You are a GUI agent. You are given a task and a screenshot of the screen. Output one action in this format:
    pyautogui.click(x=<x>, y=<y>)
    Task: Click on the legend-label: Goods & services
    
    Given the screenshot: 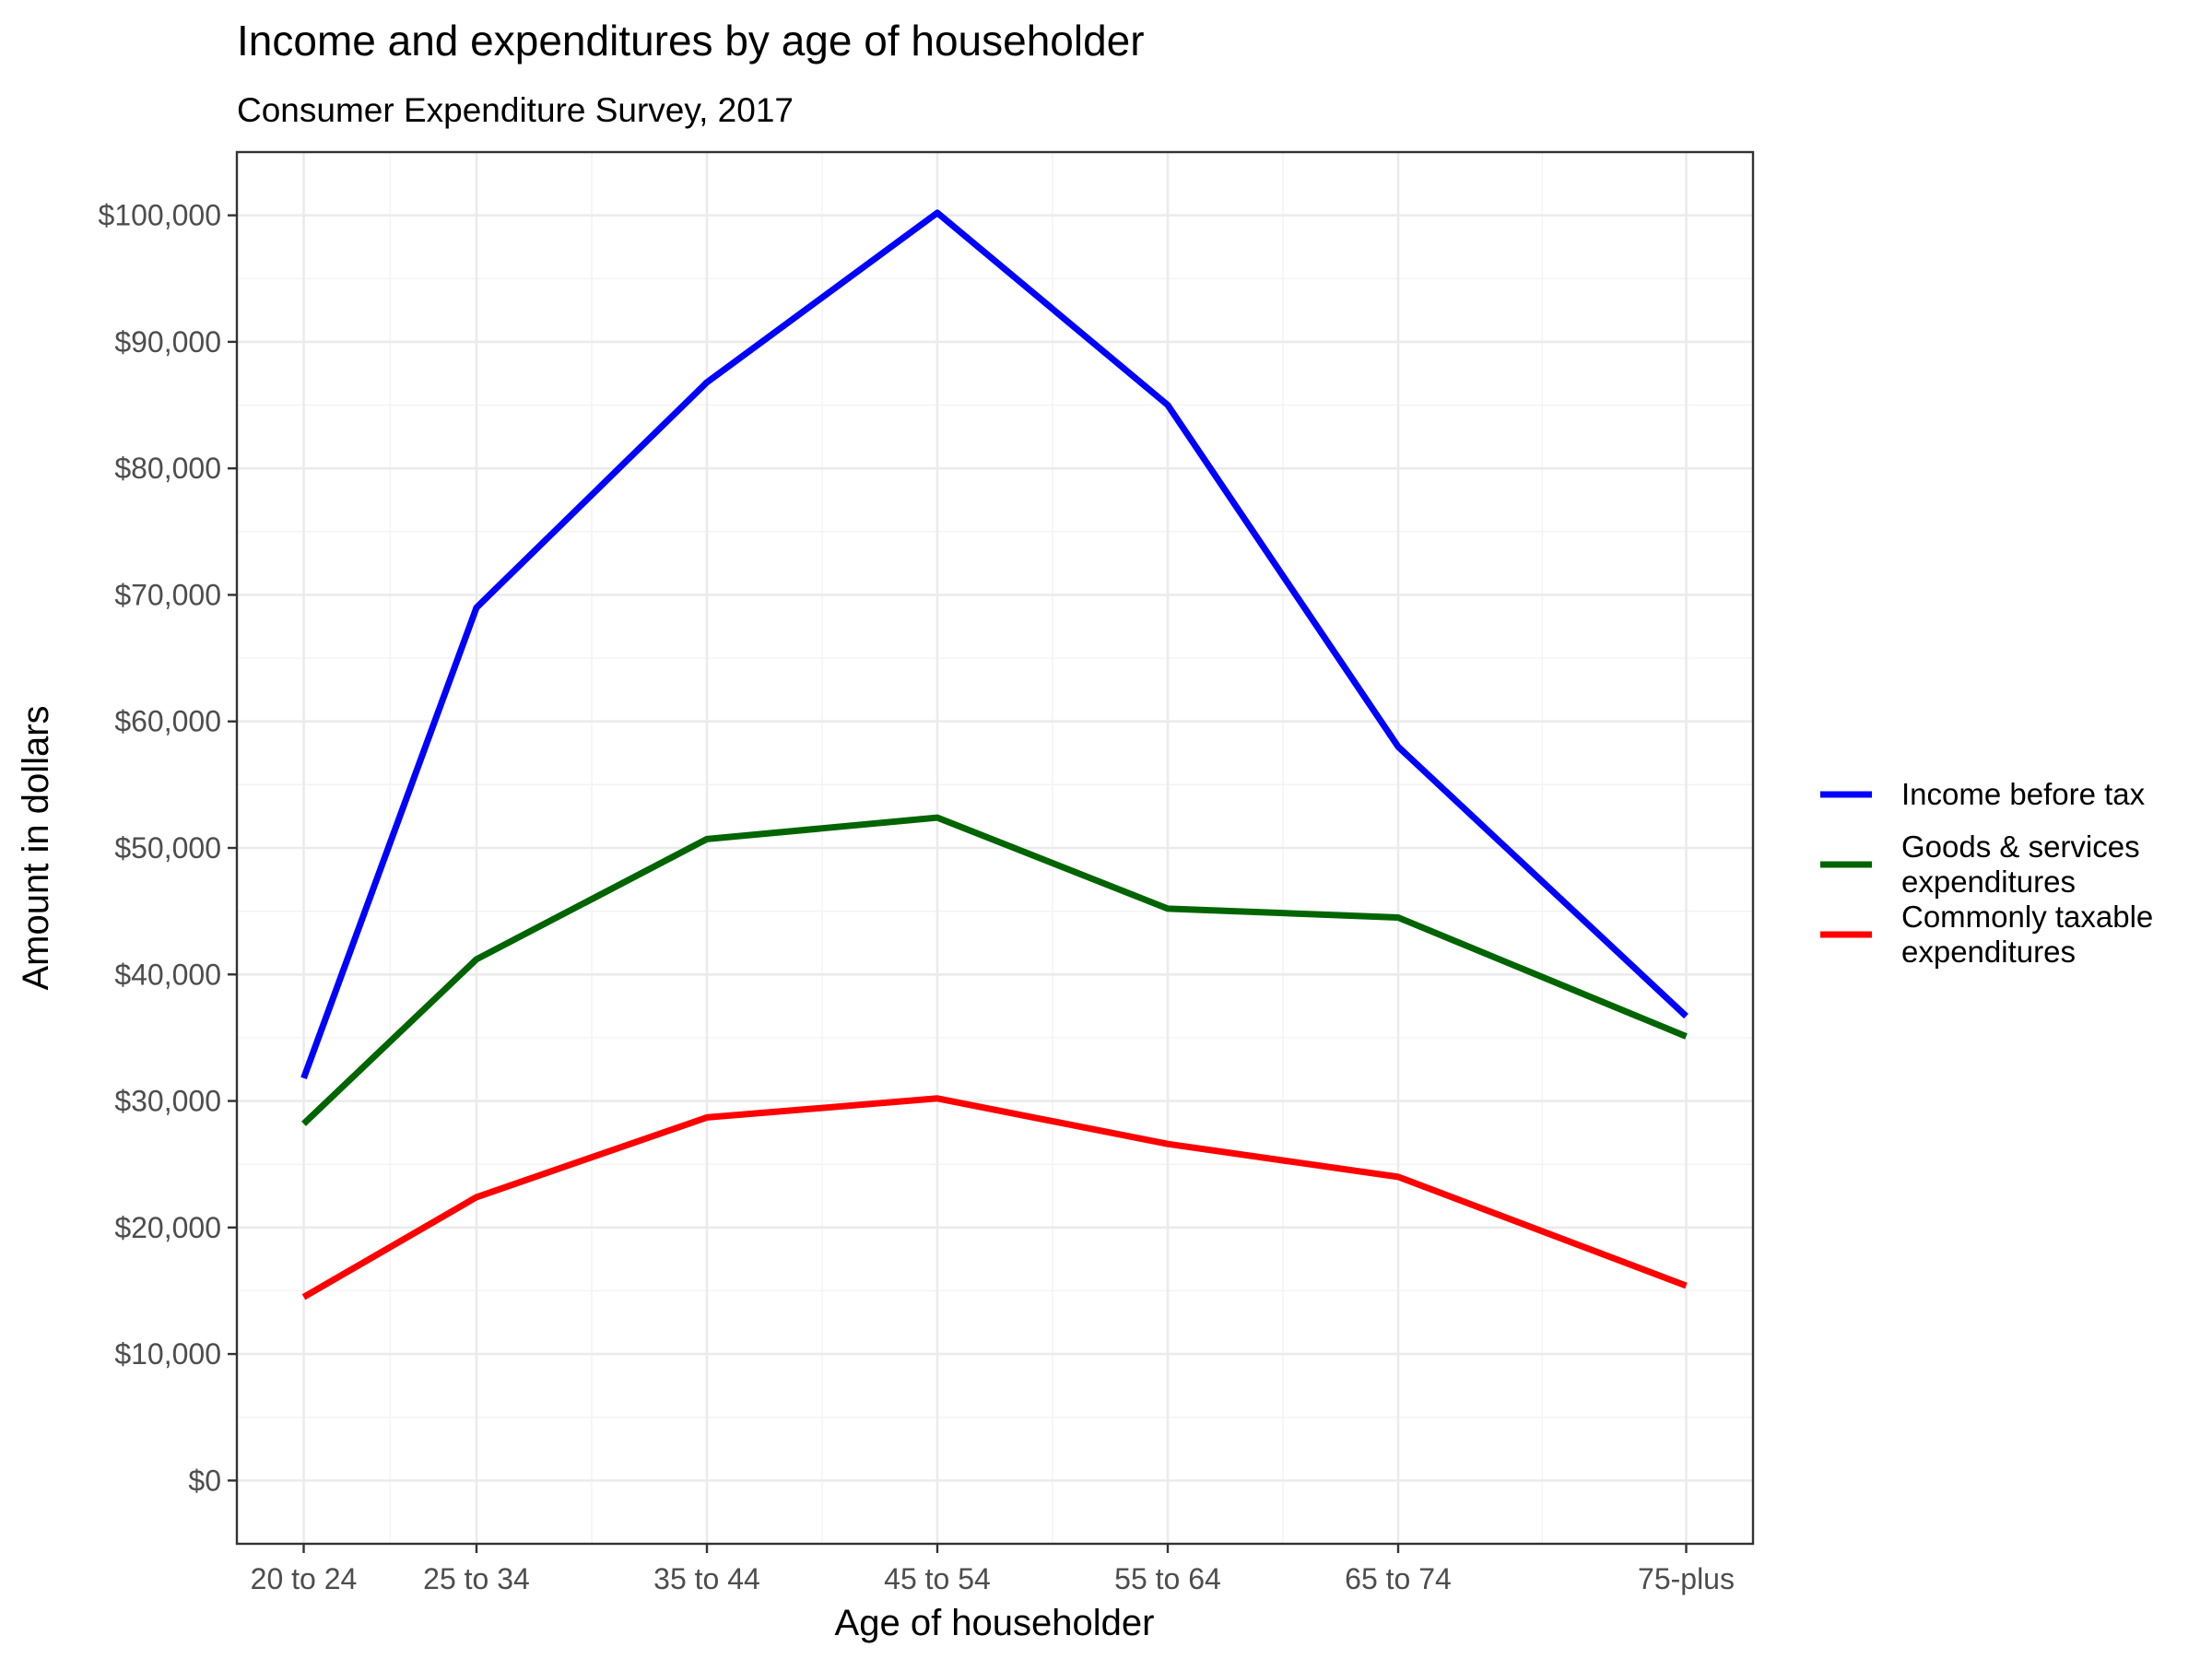 What is the action you would take?
    pyautogui.click(x=2020, y=847)
    